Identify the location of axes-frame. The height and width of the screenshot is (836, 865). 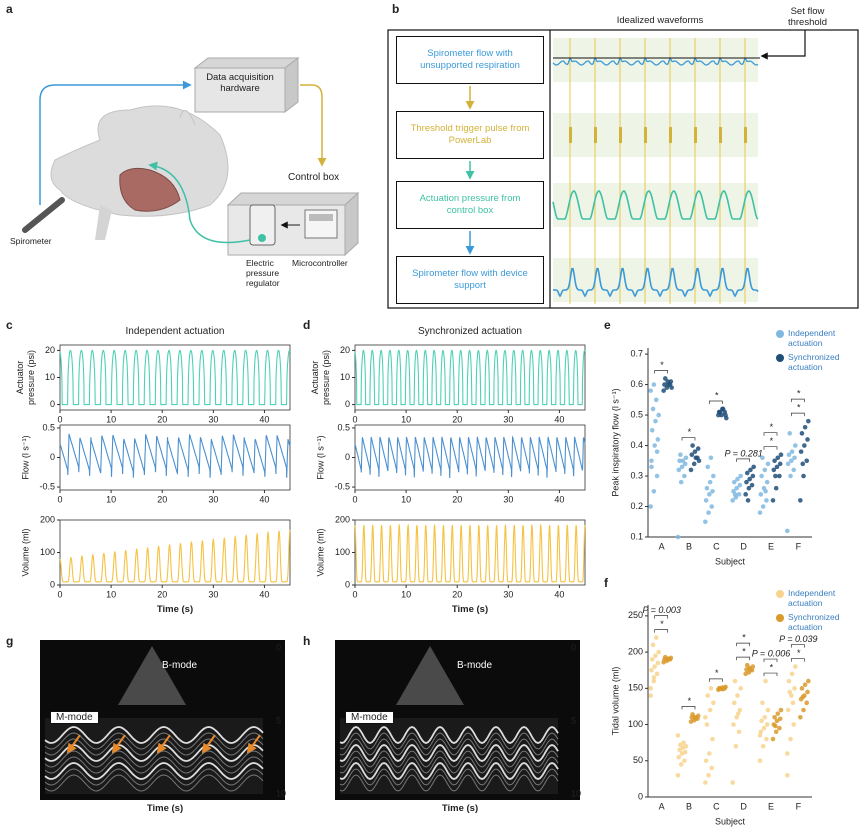
(175, 457).